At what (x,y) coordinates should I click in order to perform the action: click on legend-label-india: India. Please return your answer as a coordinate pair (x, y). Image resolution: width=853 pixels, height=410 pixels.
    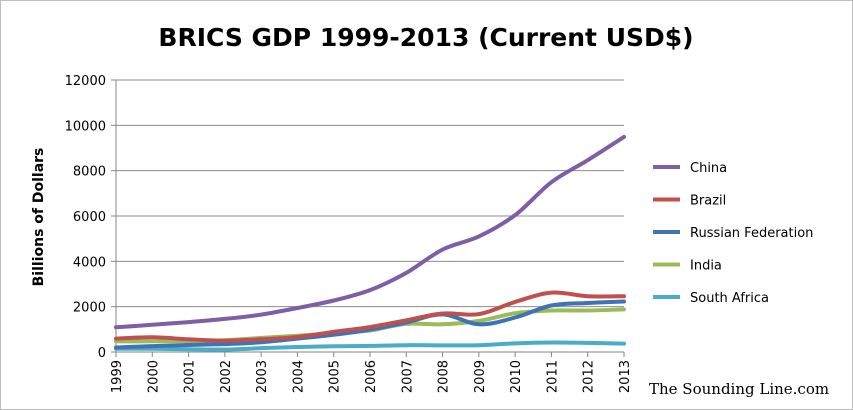
    Looking at the image, I should click on (706, 266).